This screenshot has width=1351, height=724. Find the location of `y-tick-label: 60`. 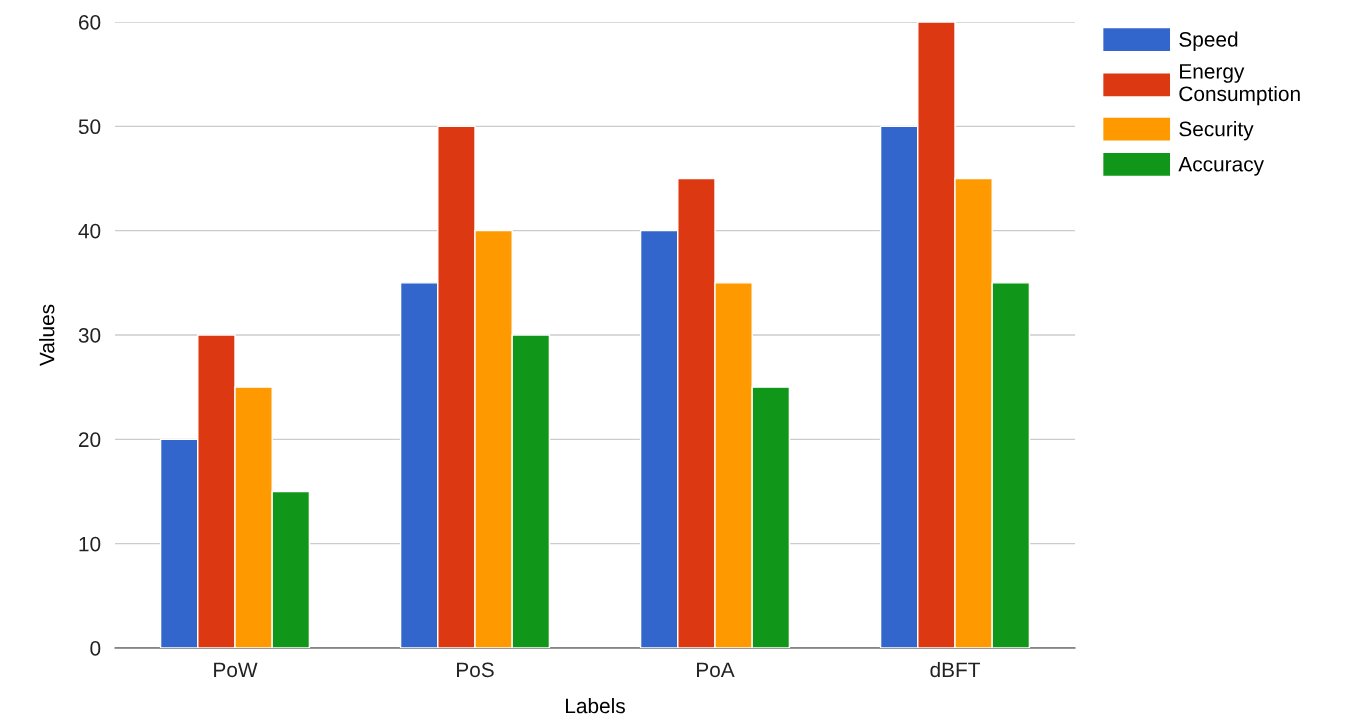

y-tick-label: 60 is located at coordinates (90, 22).